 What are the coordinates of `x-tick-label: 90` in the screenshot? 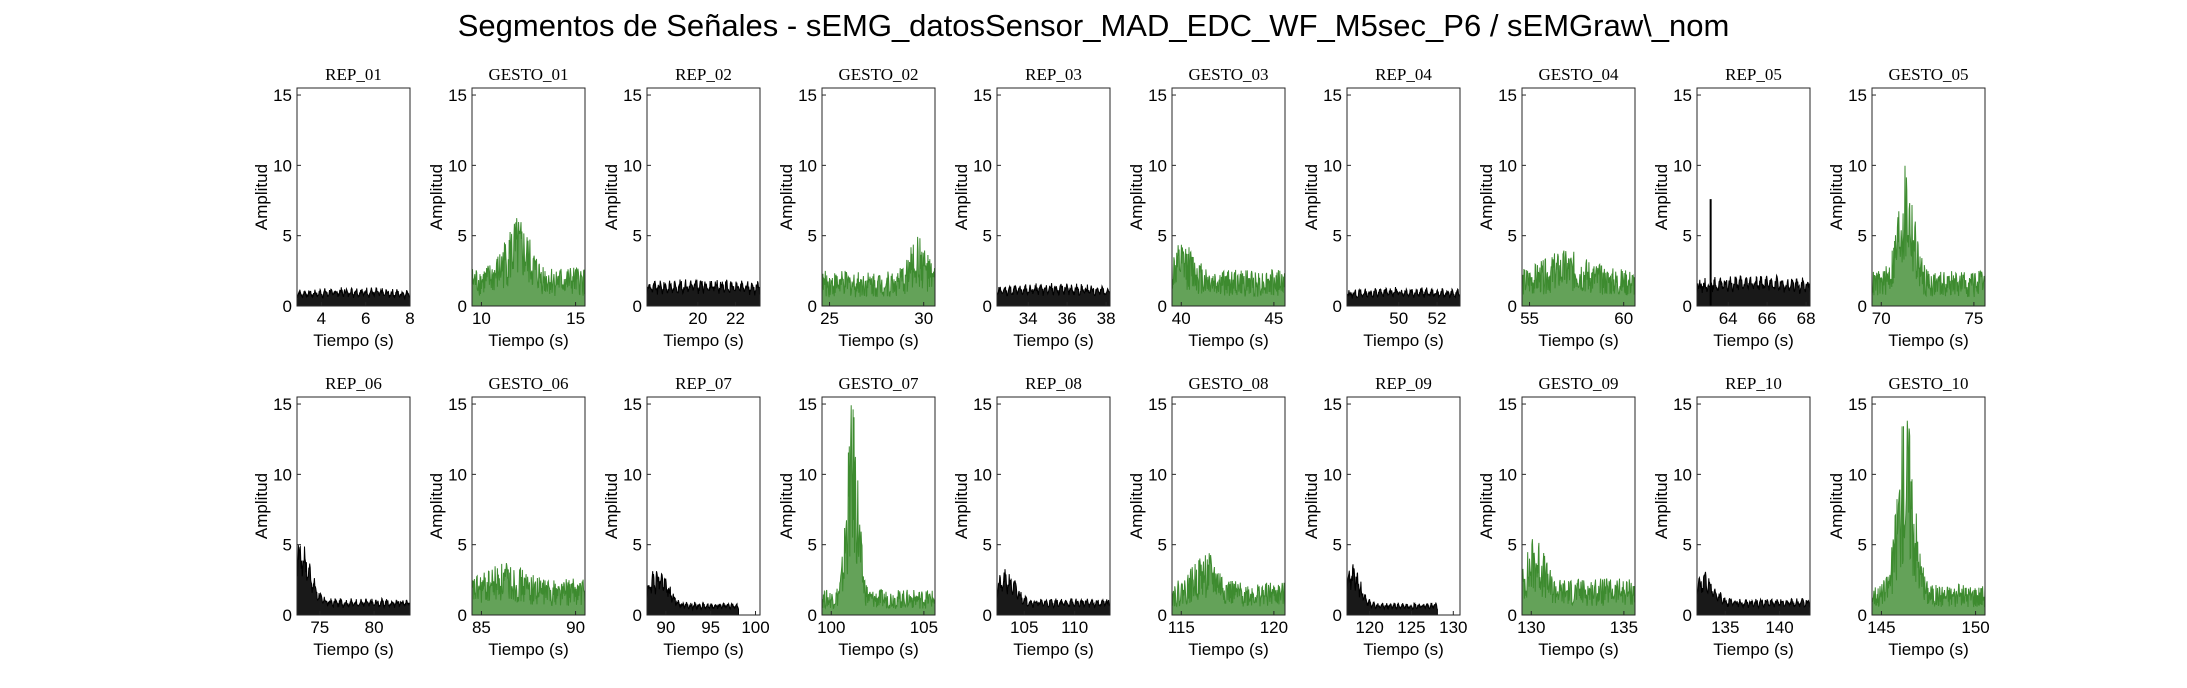 It's located at (575, 627).